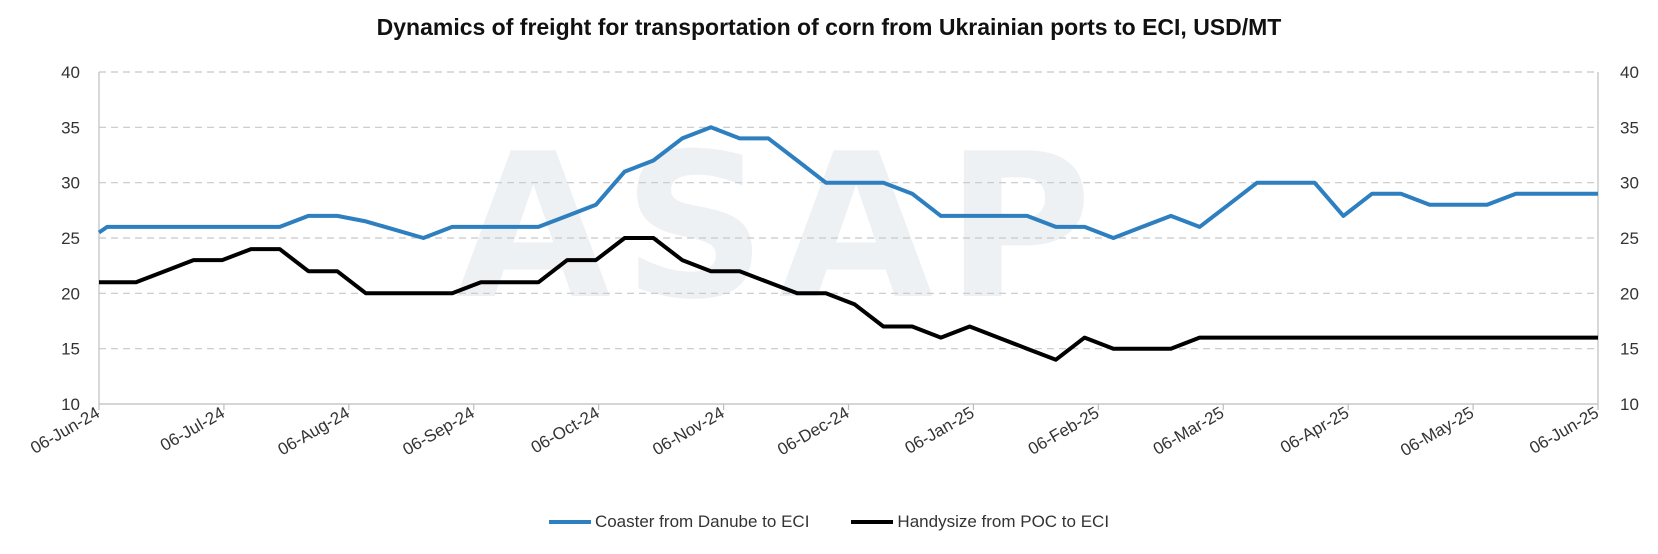 This screenshot has width=1658, height=554. Describe the element at coordinates (70, 72) in the screenshot. I see `y-tick-label: 40` at that location.